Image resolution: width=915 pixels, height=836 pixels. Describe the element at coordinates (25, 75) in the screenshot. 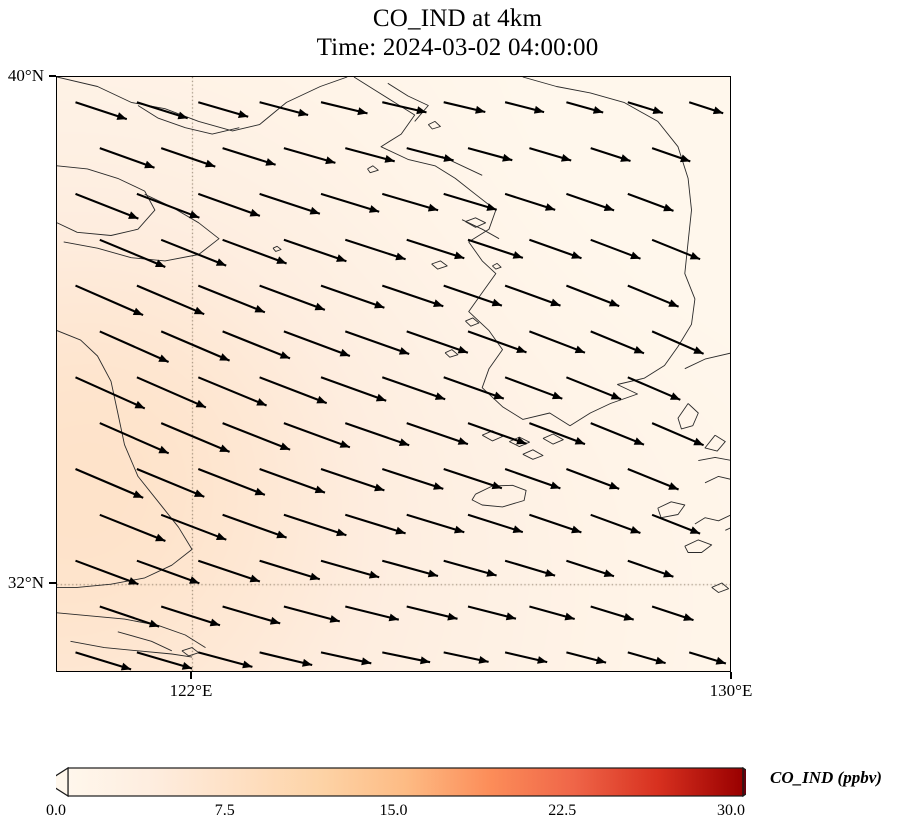

I see `y-tick-label-0: 40°N` at that location.